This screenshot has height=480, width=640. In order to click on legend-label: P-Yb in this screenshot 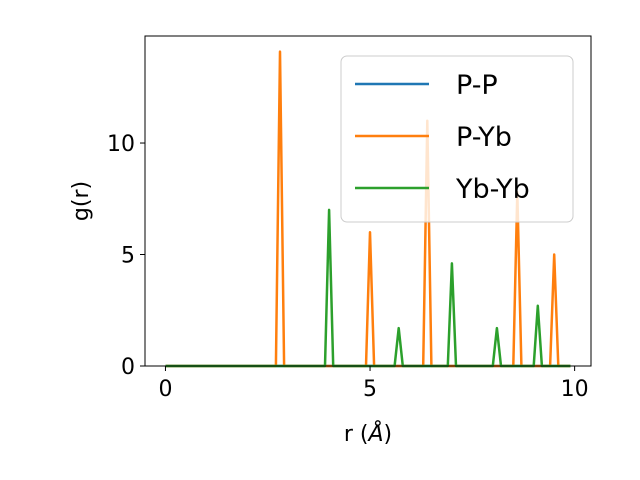, I will do `click(484, 137)`.